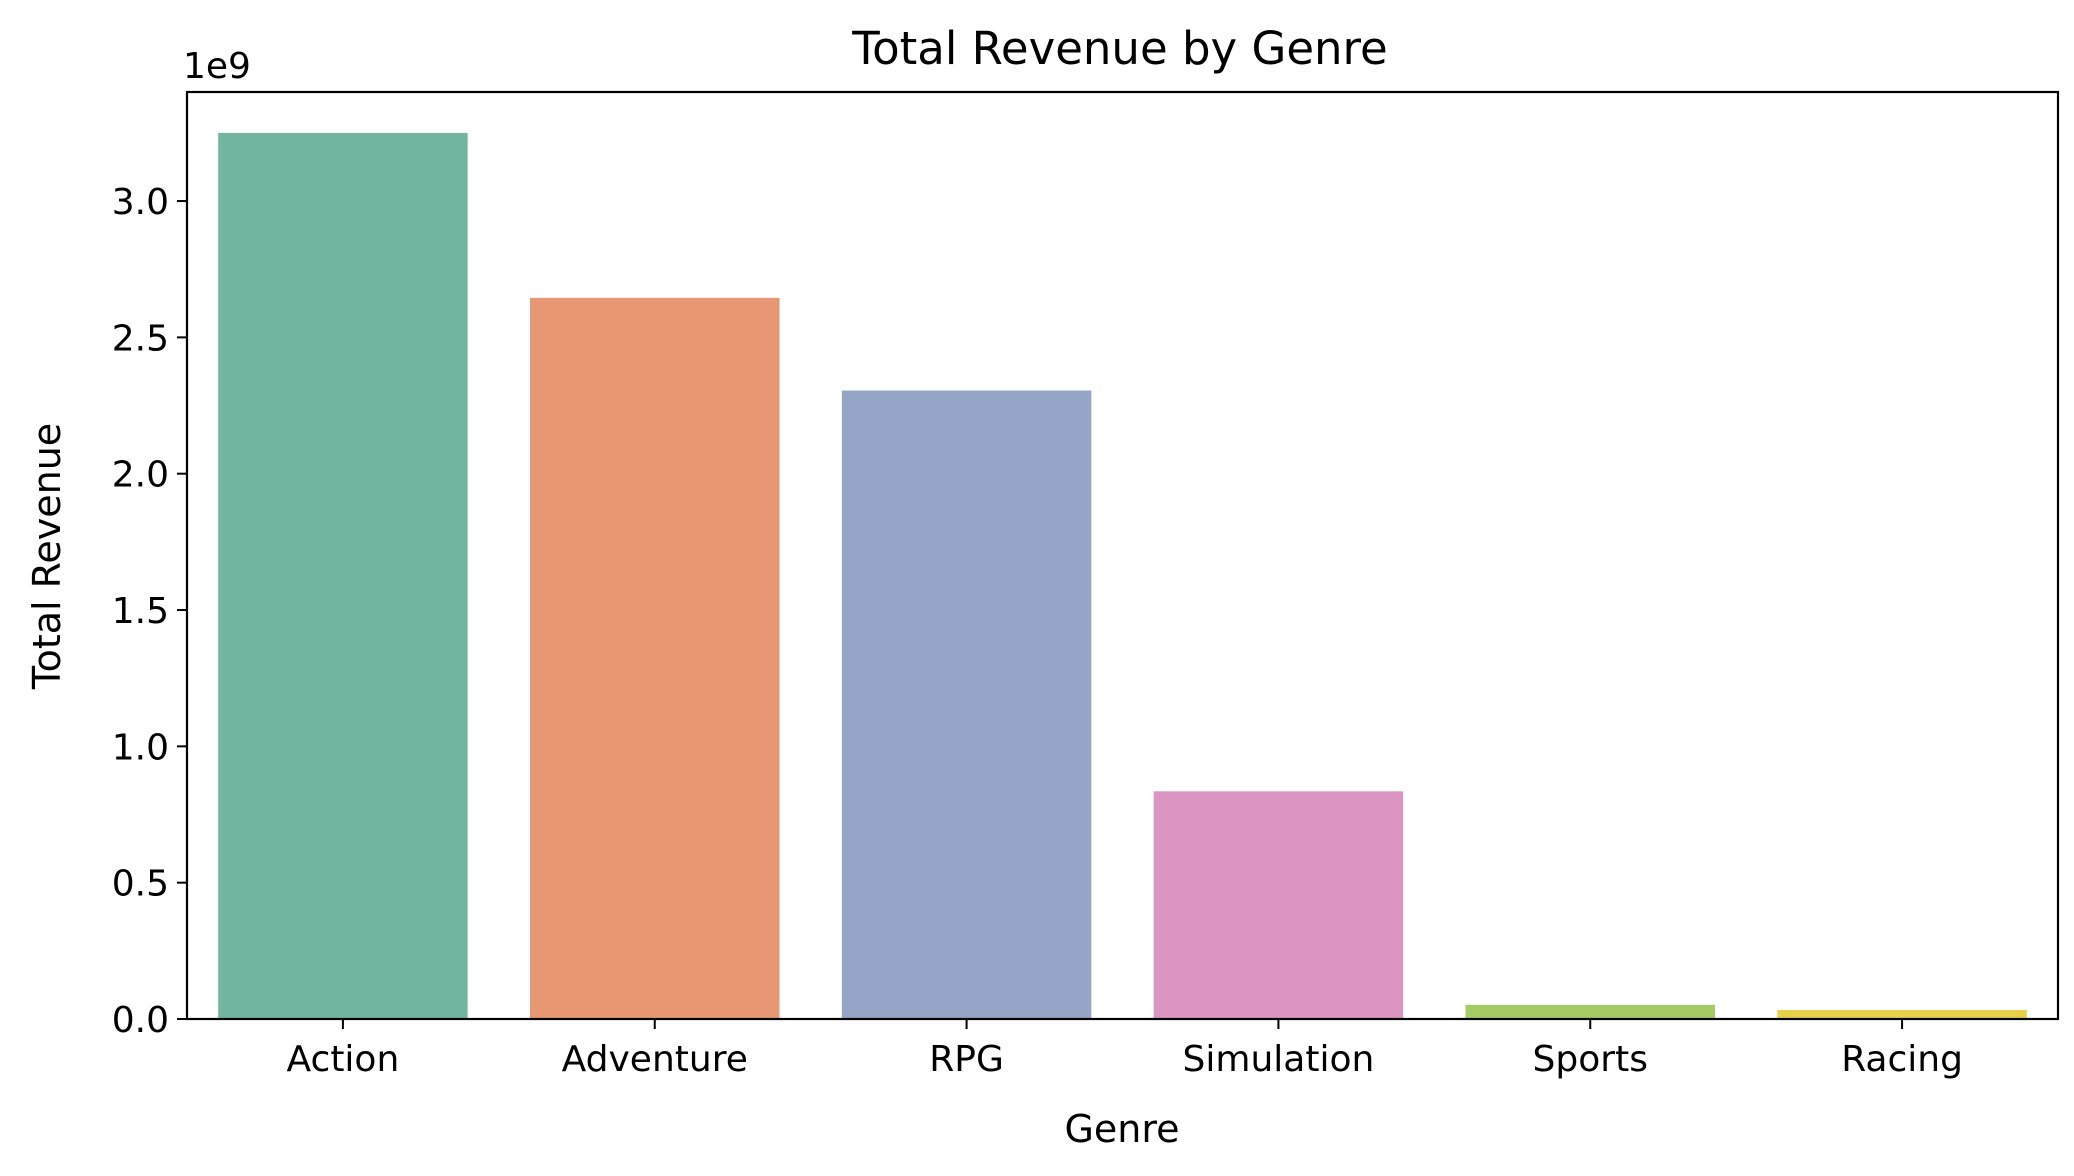 The height and width of the screenshot is (1176, 2074). Describe the element at coordinates (1119, 48) in the screenshot. I see `chart-title: Total Revenue by Genre` at that location.